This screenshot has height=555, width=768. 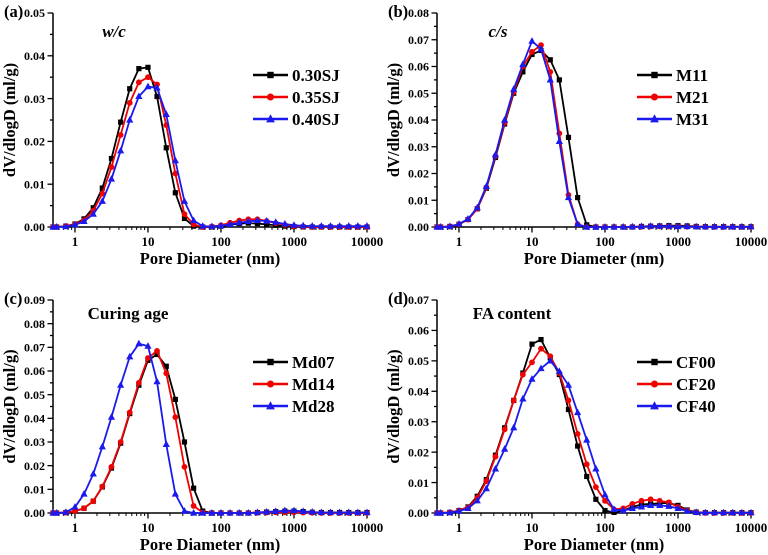 I want to click on x-tick-label: 10, so click(x=531, y=527).